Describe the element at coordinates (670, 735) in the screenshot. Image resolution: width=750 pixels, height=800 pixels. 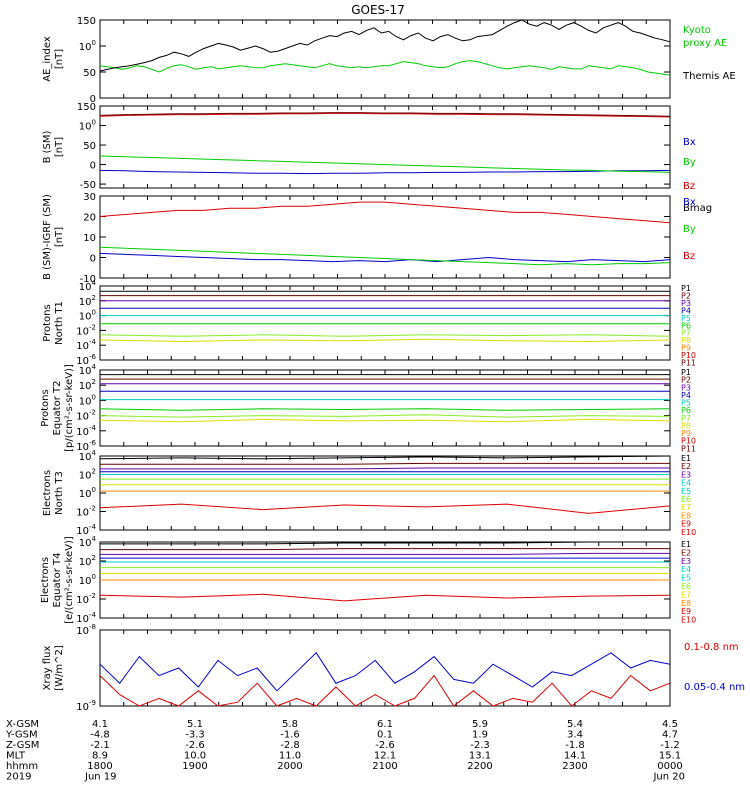
I see `ephem-value: 4.7` at that location.